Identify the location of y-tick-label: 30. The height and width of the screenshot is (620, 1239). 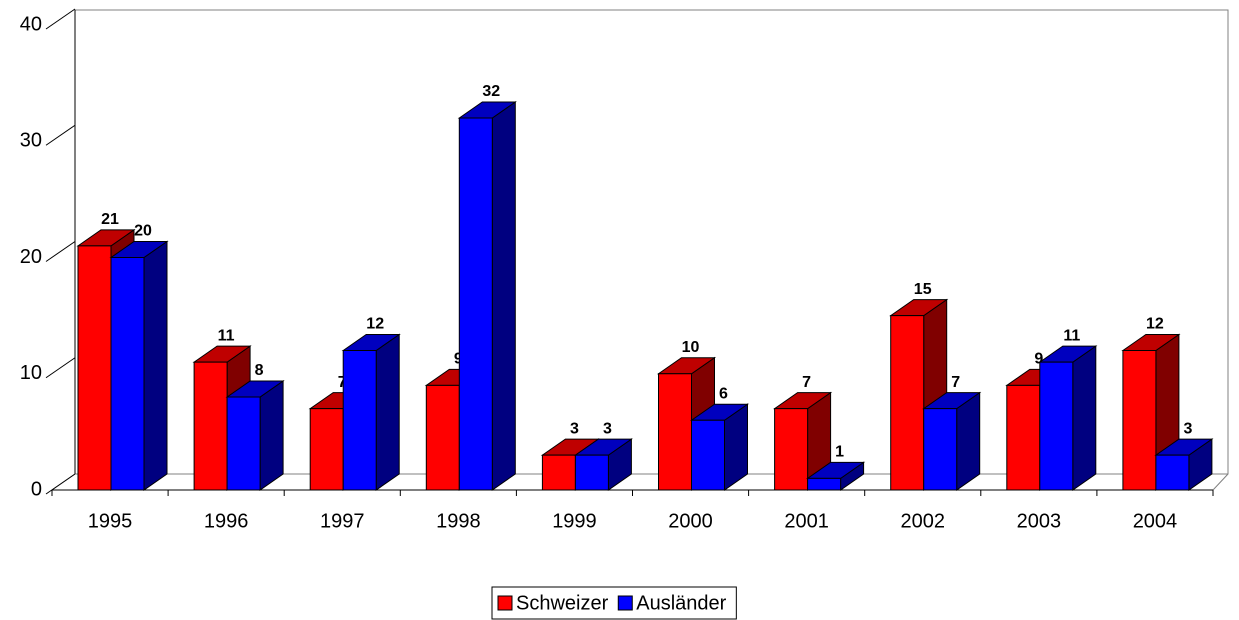
(31, 141).